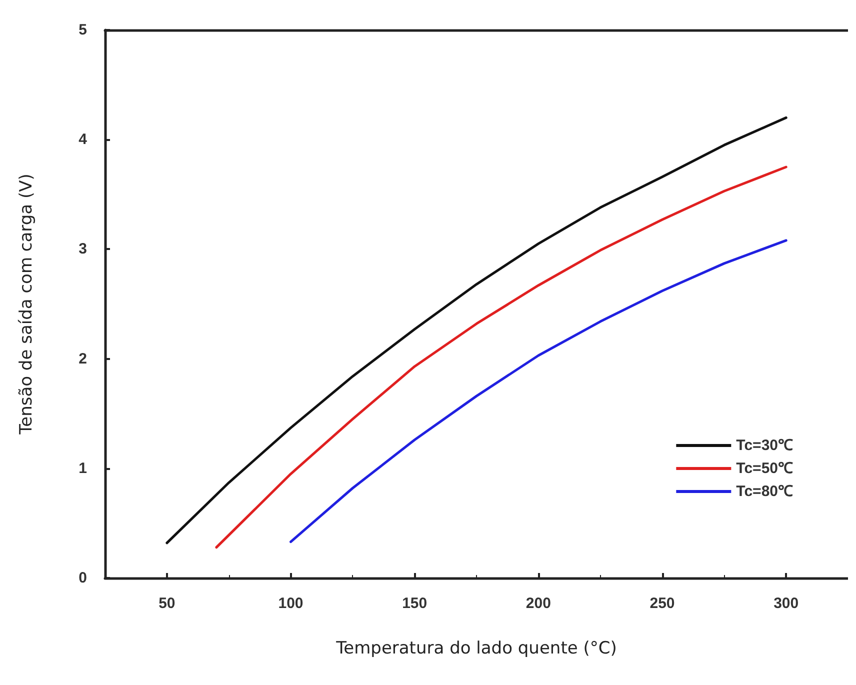 This screenshot has width=856, height=685. Describe the element at coordinates (82, 468) in the screenshot. I see `y-tick-label: 1` at that location.